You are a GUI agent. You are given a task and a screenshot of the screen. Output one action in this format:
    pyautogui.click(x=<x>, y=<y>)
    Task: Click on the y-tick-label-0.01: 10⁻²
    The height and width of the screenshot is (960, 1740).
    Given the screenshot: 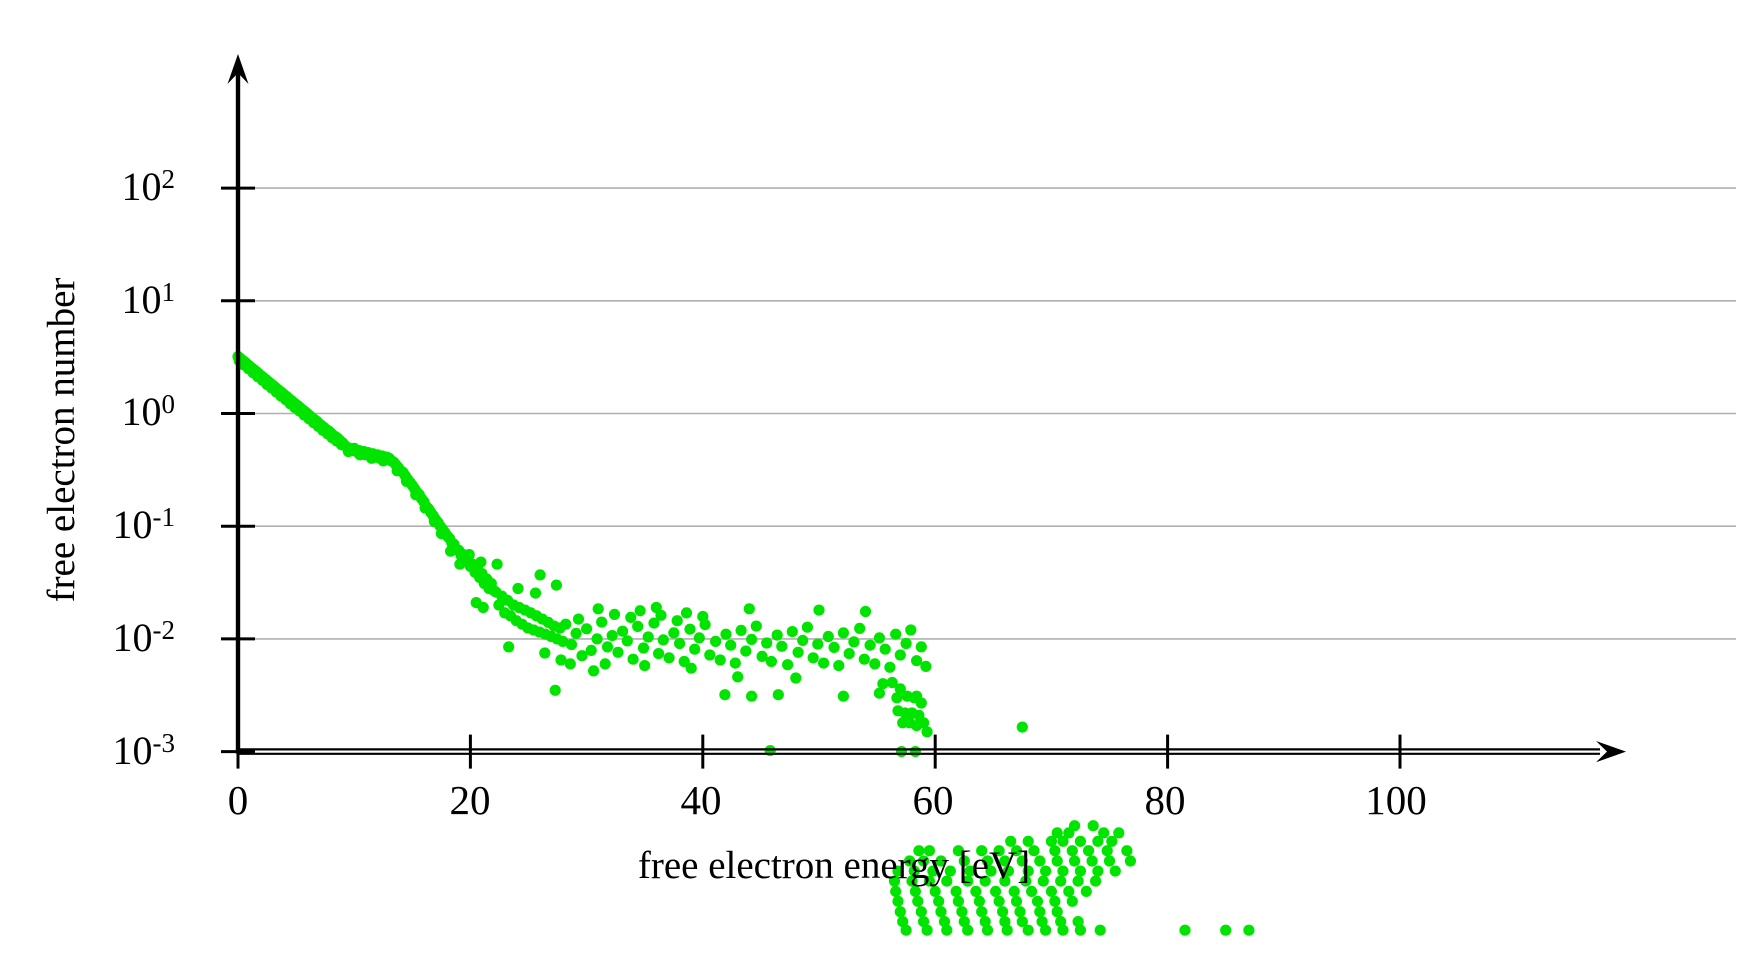 What is the action you would take?
    pyautogui.click(x=144, y=637)
    